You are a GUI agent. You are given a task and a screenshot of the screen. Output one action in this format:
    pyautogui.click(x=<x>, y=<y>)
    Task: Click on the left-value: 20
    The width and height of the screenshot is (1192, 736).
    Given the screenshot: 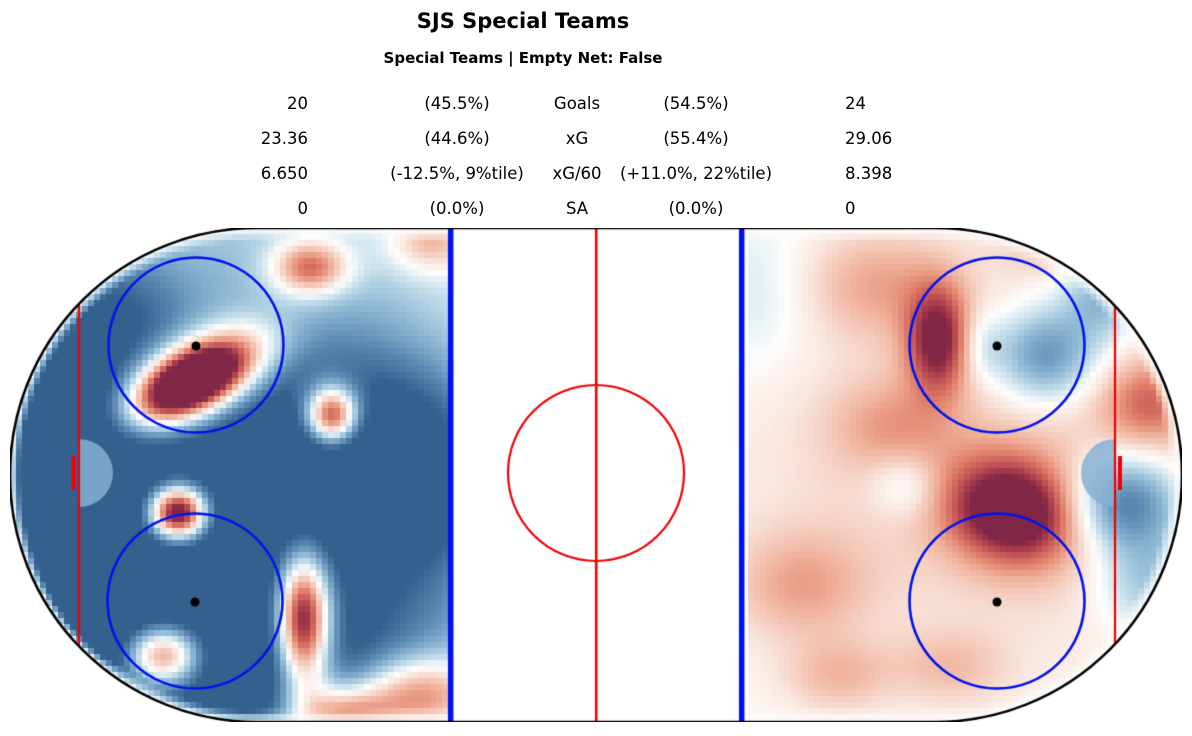 What is the action you would take?
    pyautogui.click(x=297, y=103)
    